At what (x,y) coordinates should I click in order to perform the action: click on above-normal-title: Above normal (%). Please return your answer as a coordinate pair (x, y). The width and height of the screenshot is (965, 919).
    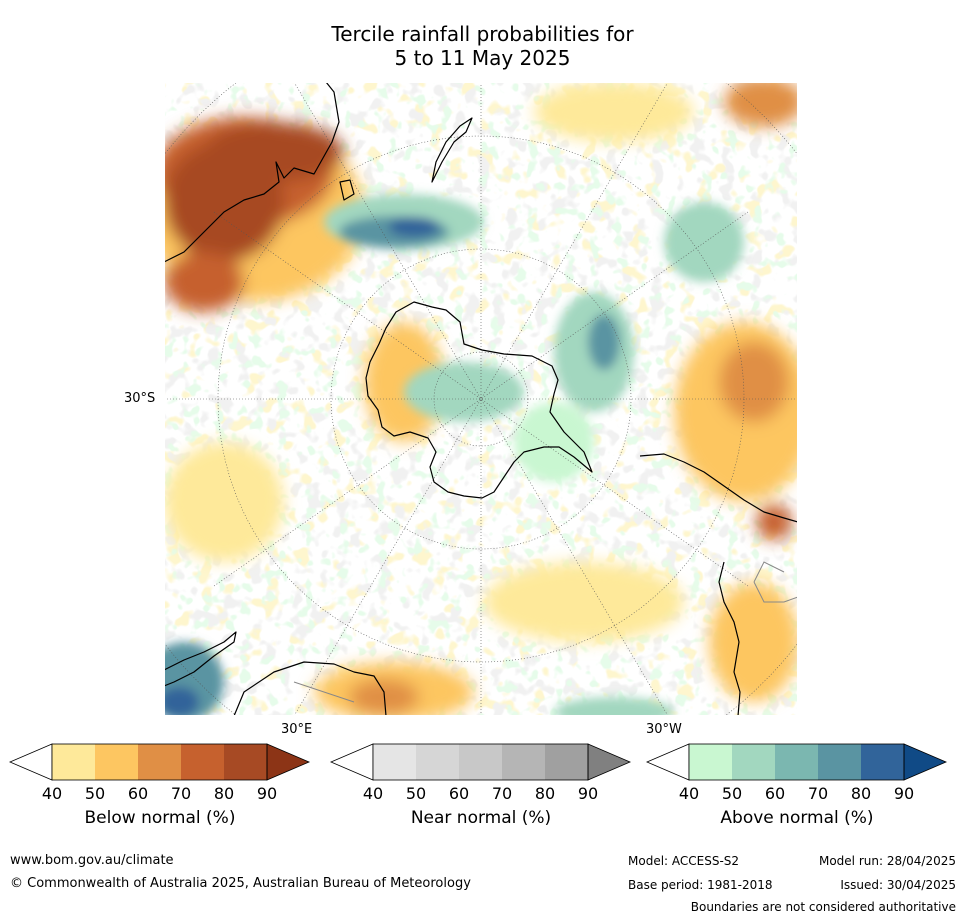
    Looking at the image, I should click on (797, 818).